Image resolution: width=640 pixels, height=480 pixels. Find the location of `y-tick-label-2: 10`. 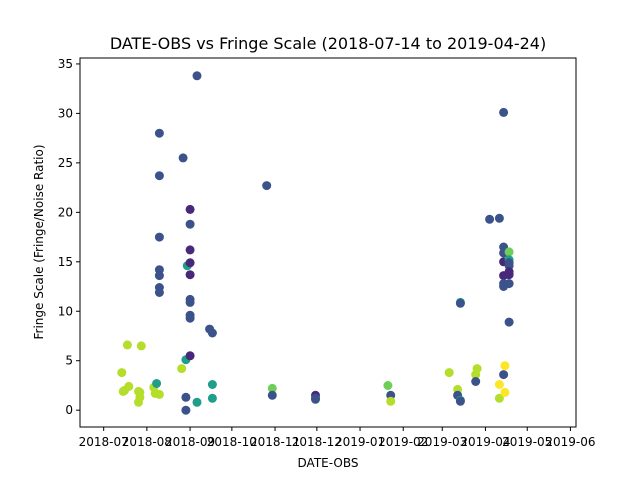

y-tick-label-2: 10 is located at coordinates (65, 311).